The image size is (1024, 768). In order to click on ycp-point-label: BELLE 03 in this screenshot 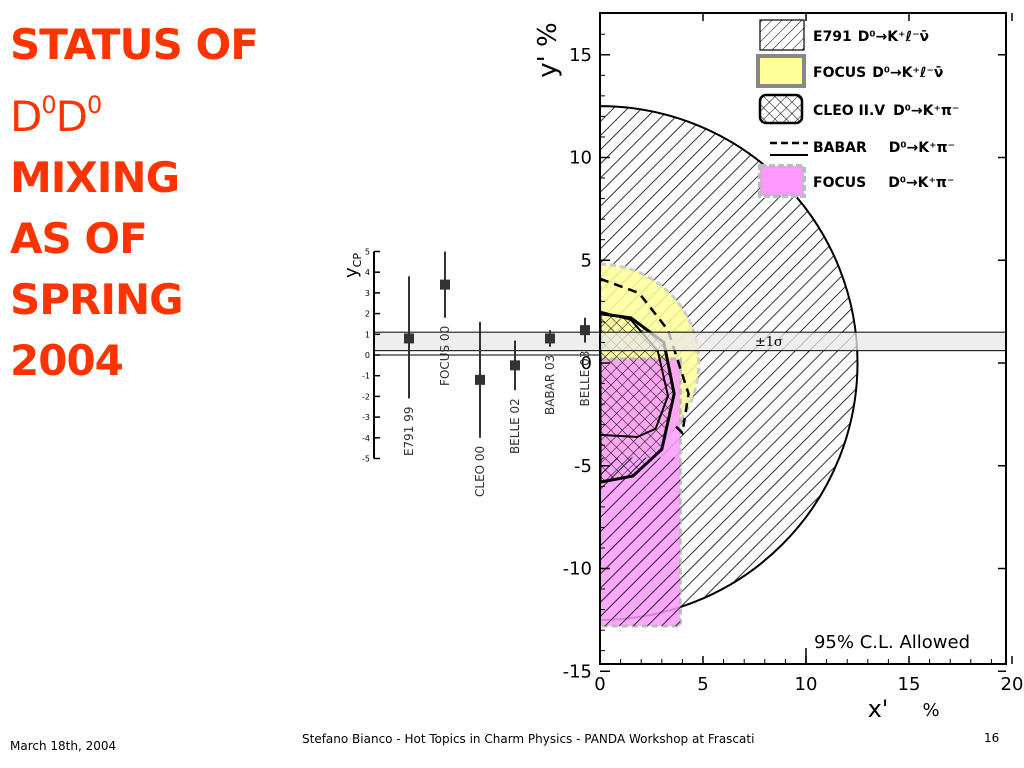, I will do `click(585, 379)`.